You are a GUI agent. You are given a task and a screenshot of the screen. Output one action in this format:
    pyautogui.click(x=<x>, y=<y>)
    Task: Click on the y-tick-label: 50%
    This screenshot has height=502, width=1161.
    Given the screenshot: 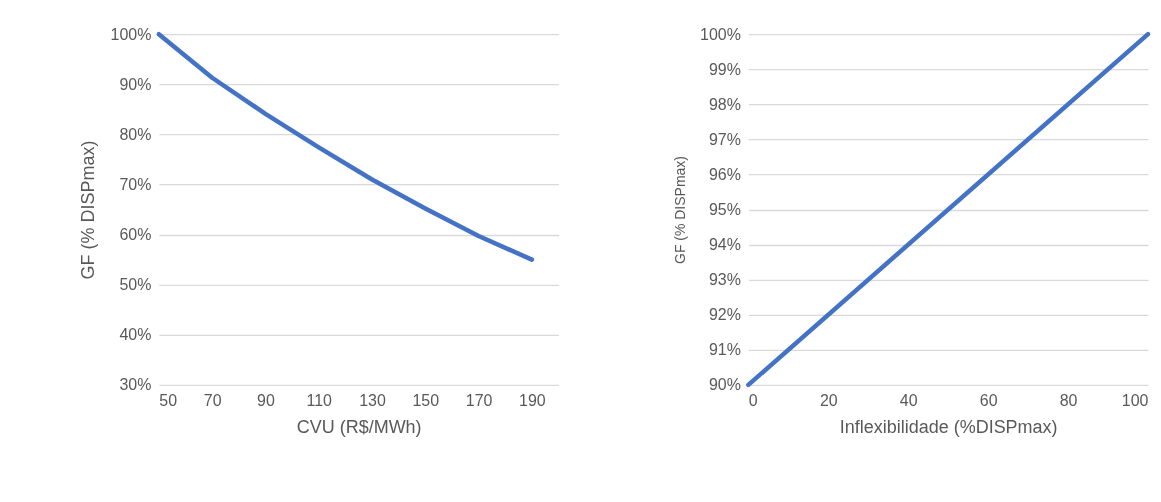 What is the action you would take?
    pyautogui.click(x=135, y=285)
    